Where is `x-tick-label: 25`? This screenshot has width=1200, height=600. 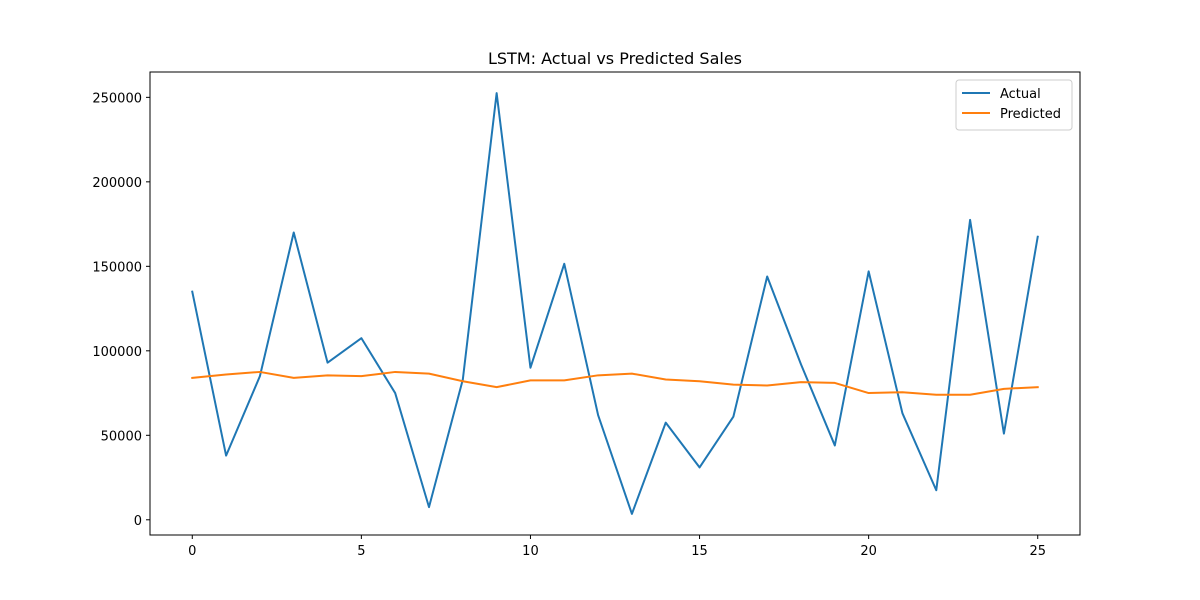
x-tick-label: 25 is located at coordinates (1037, 551).